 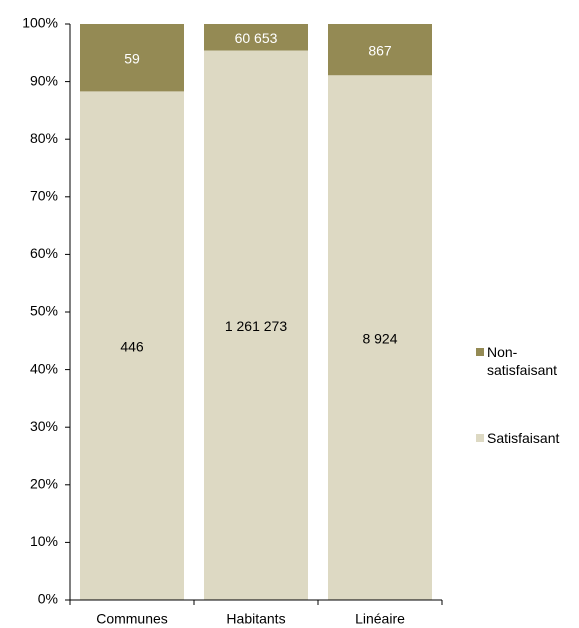 I want to click on legend-item: Satisfaisant, so click(x=526, y=438).